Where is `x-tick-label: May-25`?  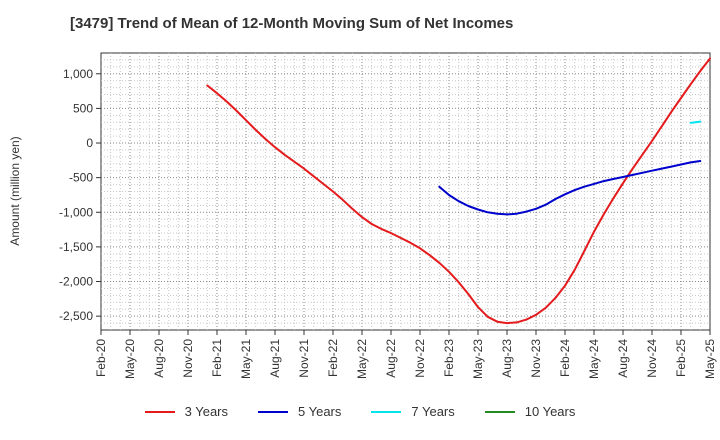 x-tick-label: May-25 is located at coordinates (710, 359).